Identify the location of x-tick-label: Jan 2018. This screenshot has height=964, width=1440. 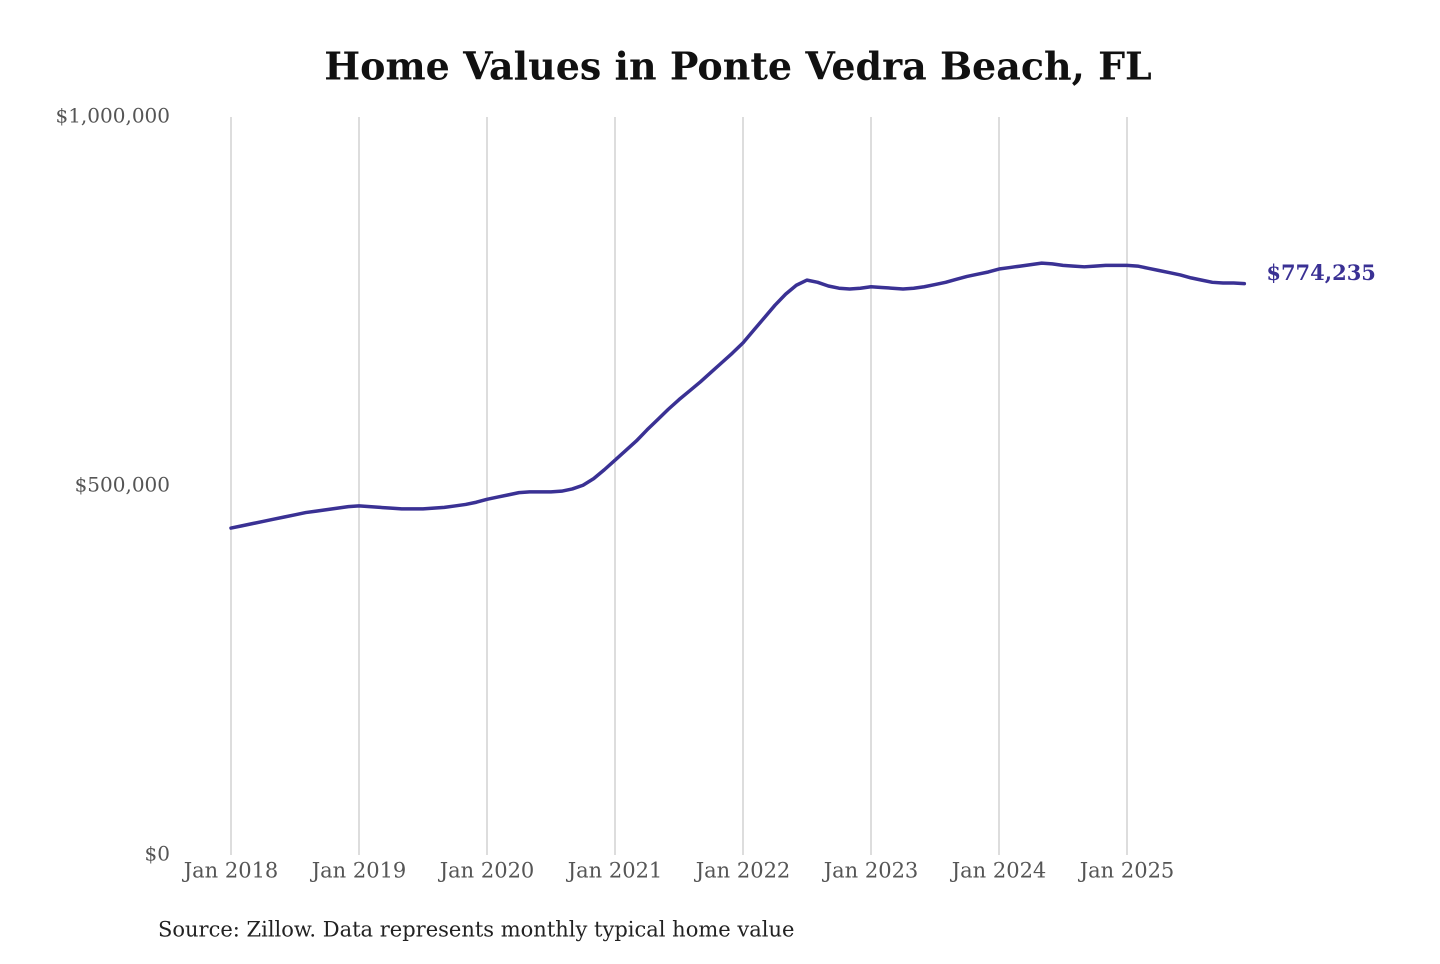
(230, 871).